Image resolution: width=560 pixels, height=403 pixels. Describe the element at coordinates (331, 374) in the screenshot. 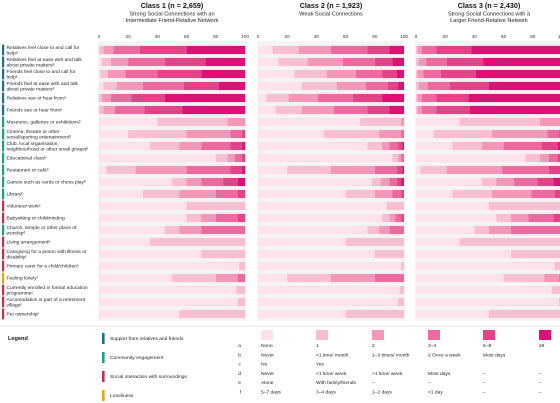

I see `legend-value: <1 time/ week` at that location.